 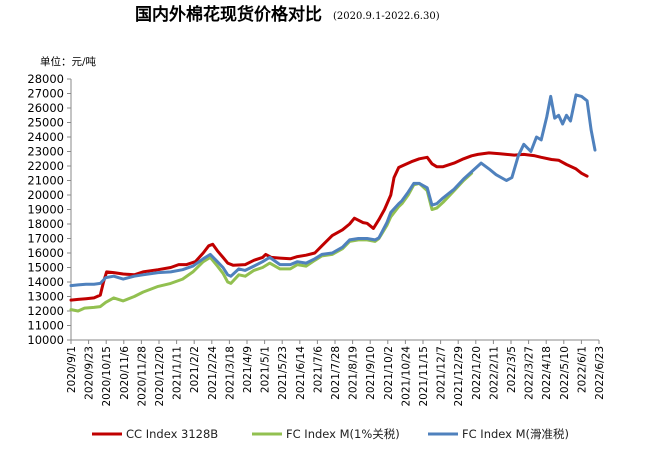 What do you see at coordinates (389, 373) in the screenshot?
I see `x-tick-label: 2021/10/2` at bounding box center [389, 373].